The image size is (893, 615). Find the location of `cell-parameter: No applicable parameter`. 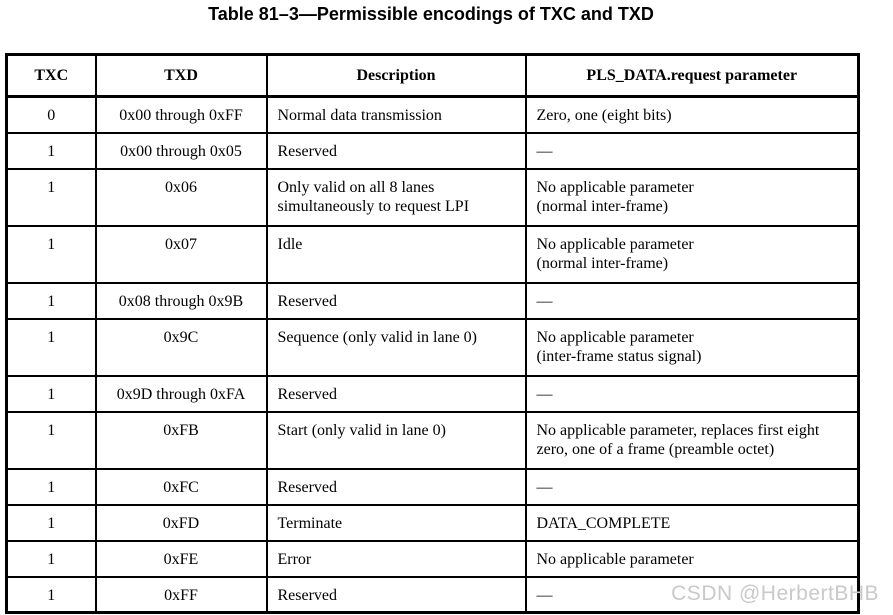

cell-parameter: No applicable parameter is located at coordinates (692, 558).